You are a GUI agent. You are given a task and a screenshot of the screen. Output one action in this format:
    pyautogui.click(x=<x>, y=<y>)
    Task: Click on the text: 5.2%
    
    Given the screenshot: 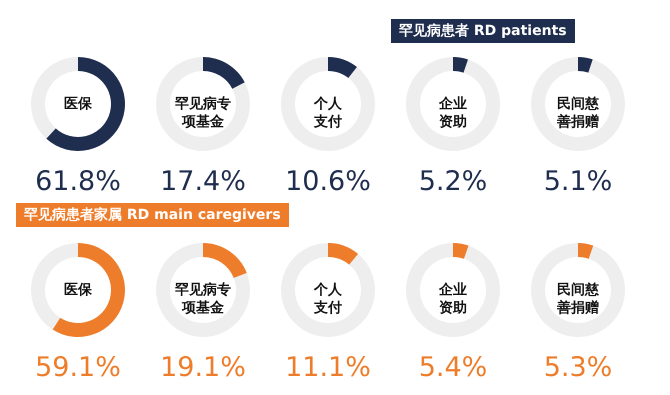 What is the action you would take?
    pyautogui.click(x=453, y=181)
    